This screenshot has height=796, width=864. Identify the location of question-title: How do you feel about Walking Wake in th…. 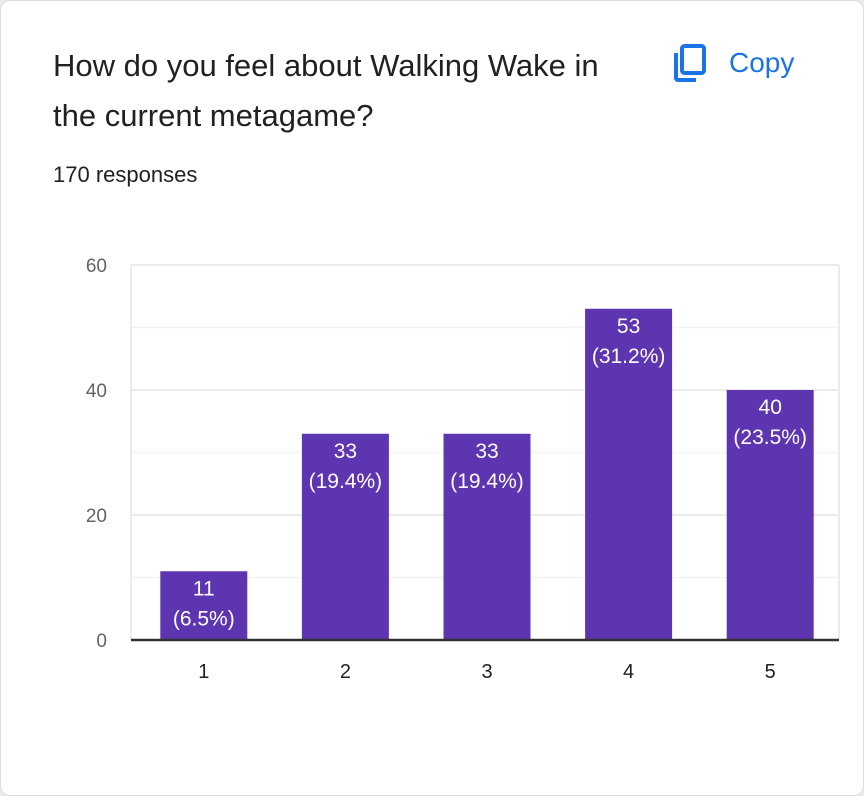
(326, 90).